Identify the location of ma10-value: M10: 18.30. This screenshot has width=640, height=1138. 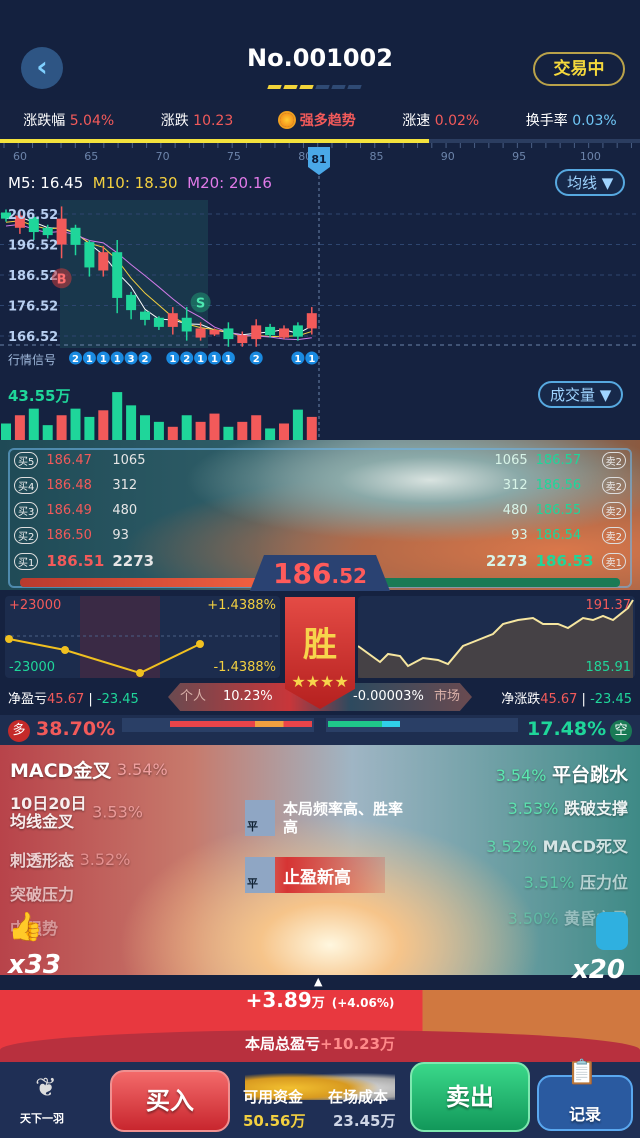
(135, 183).